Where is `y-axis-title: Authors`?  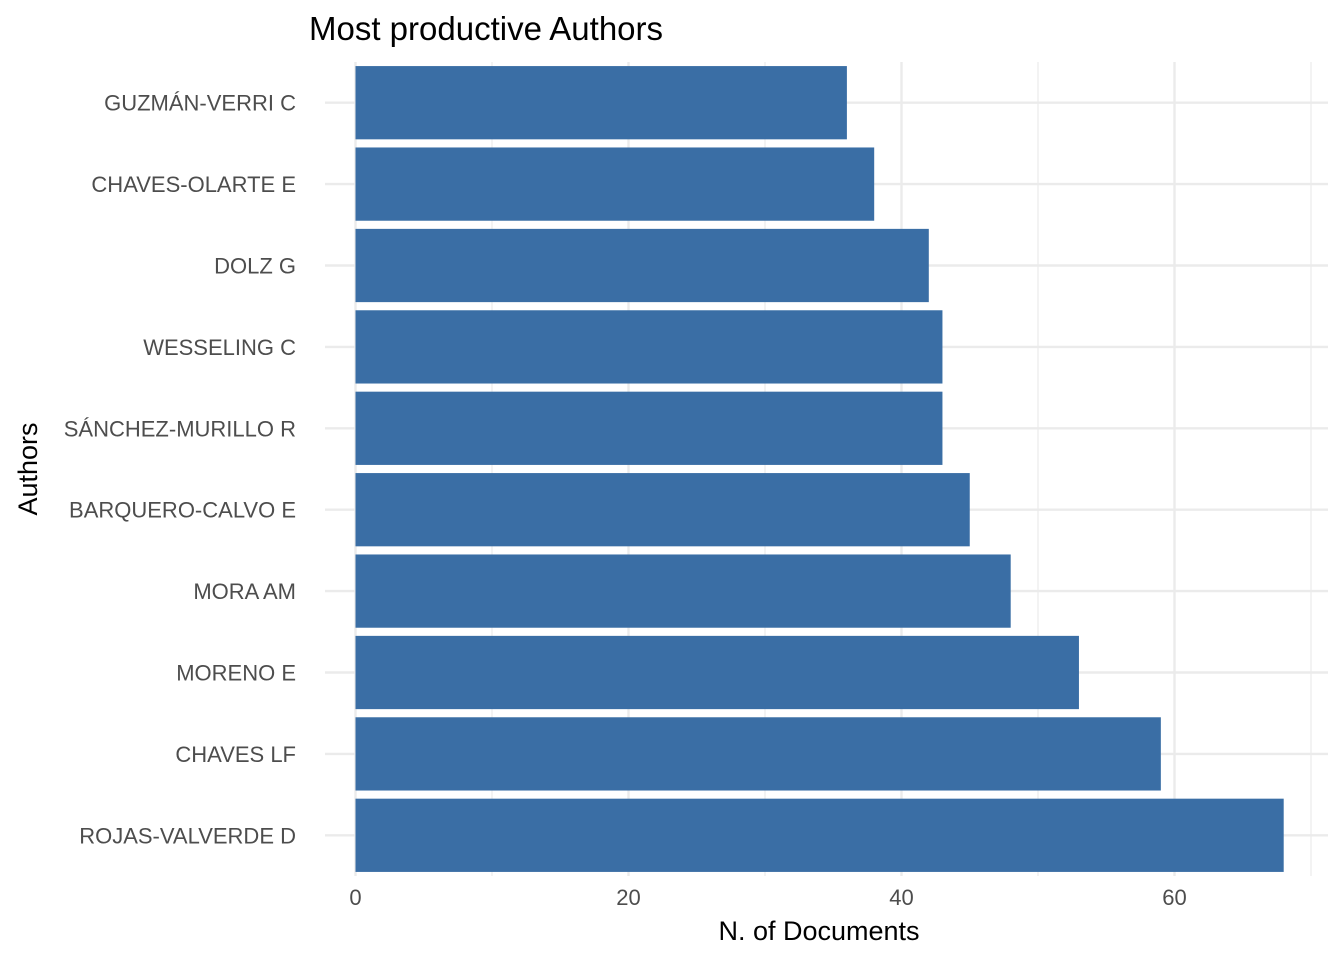 y-axis-title: Authors is located at coordinates (28, 468).